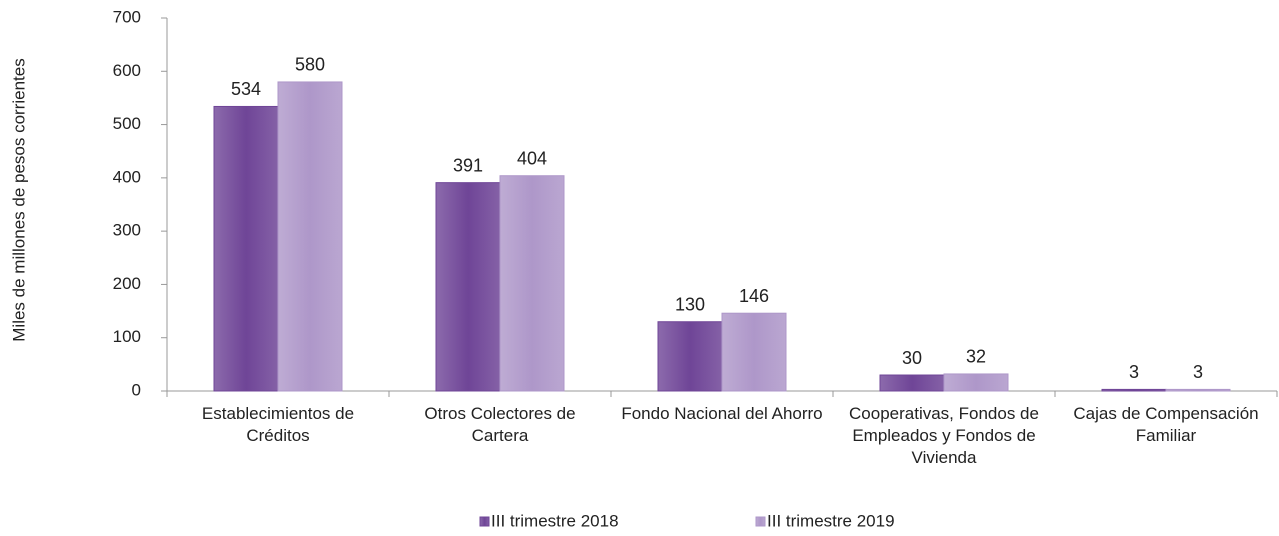  I want to click on y-tick-label: 700, so click(127, 16).